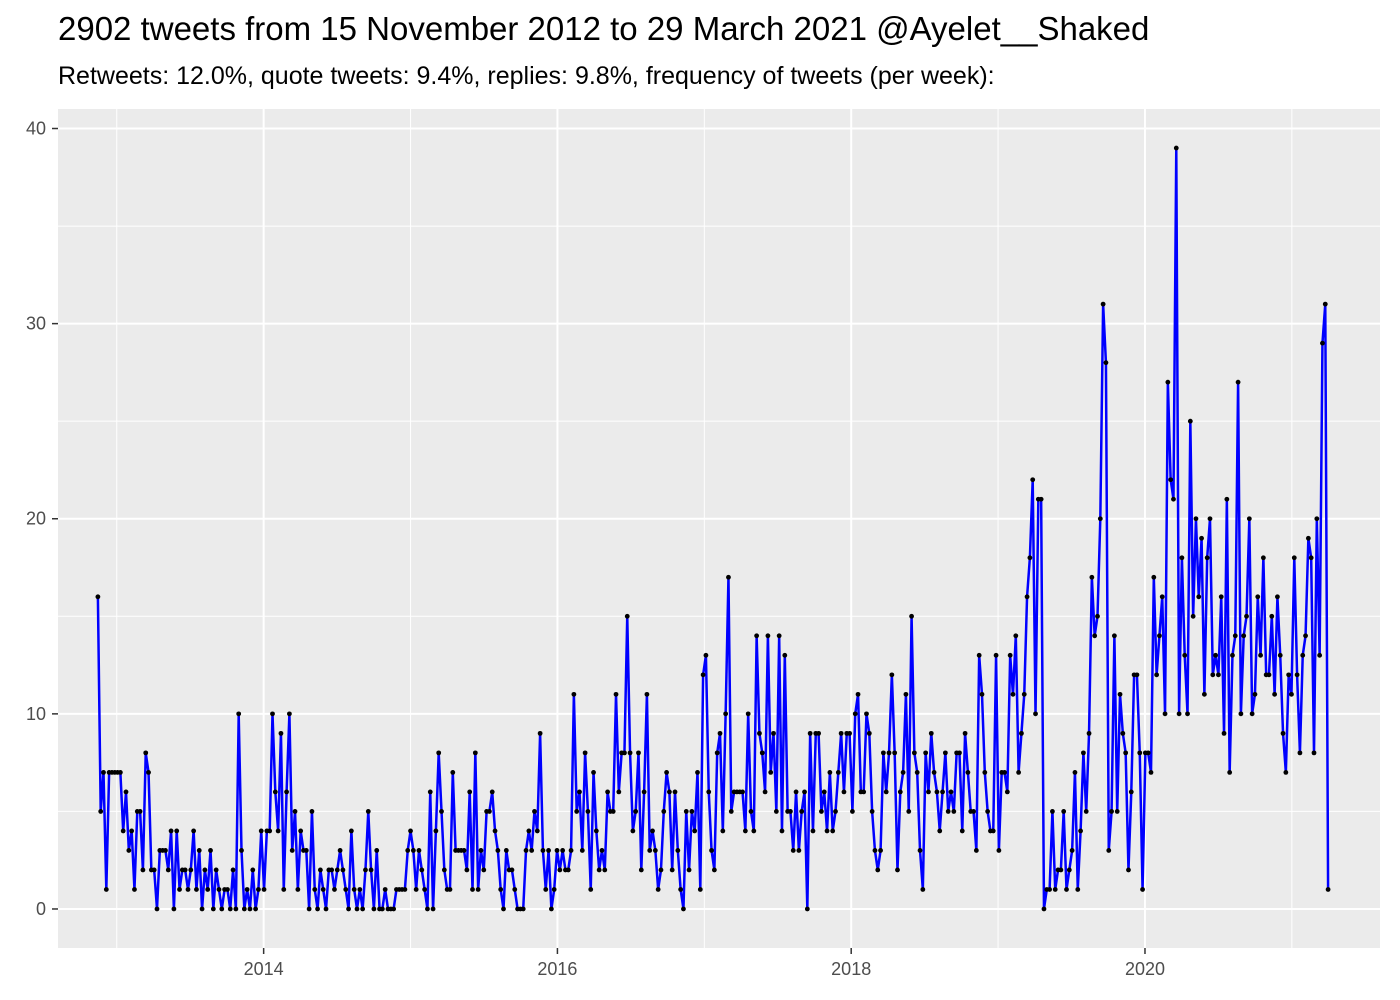 This screenshot has width=1400, height=1000. I want to click on x-tick-label: 2014, so click(264, 969).